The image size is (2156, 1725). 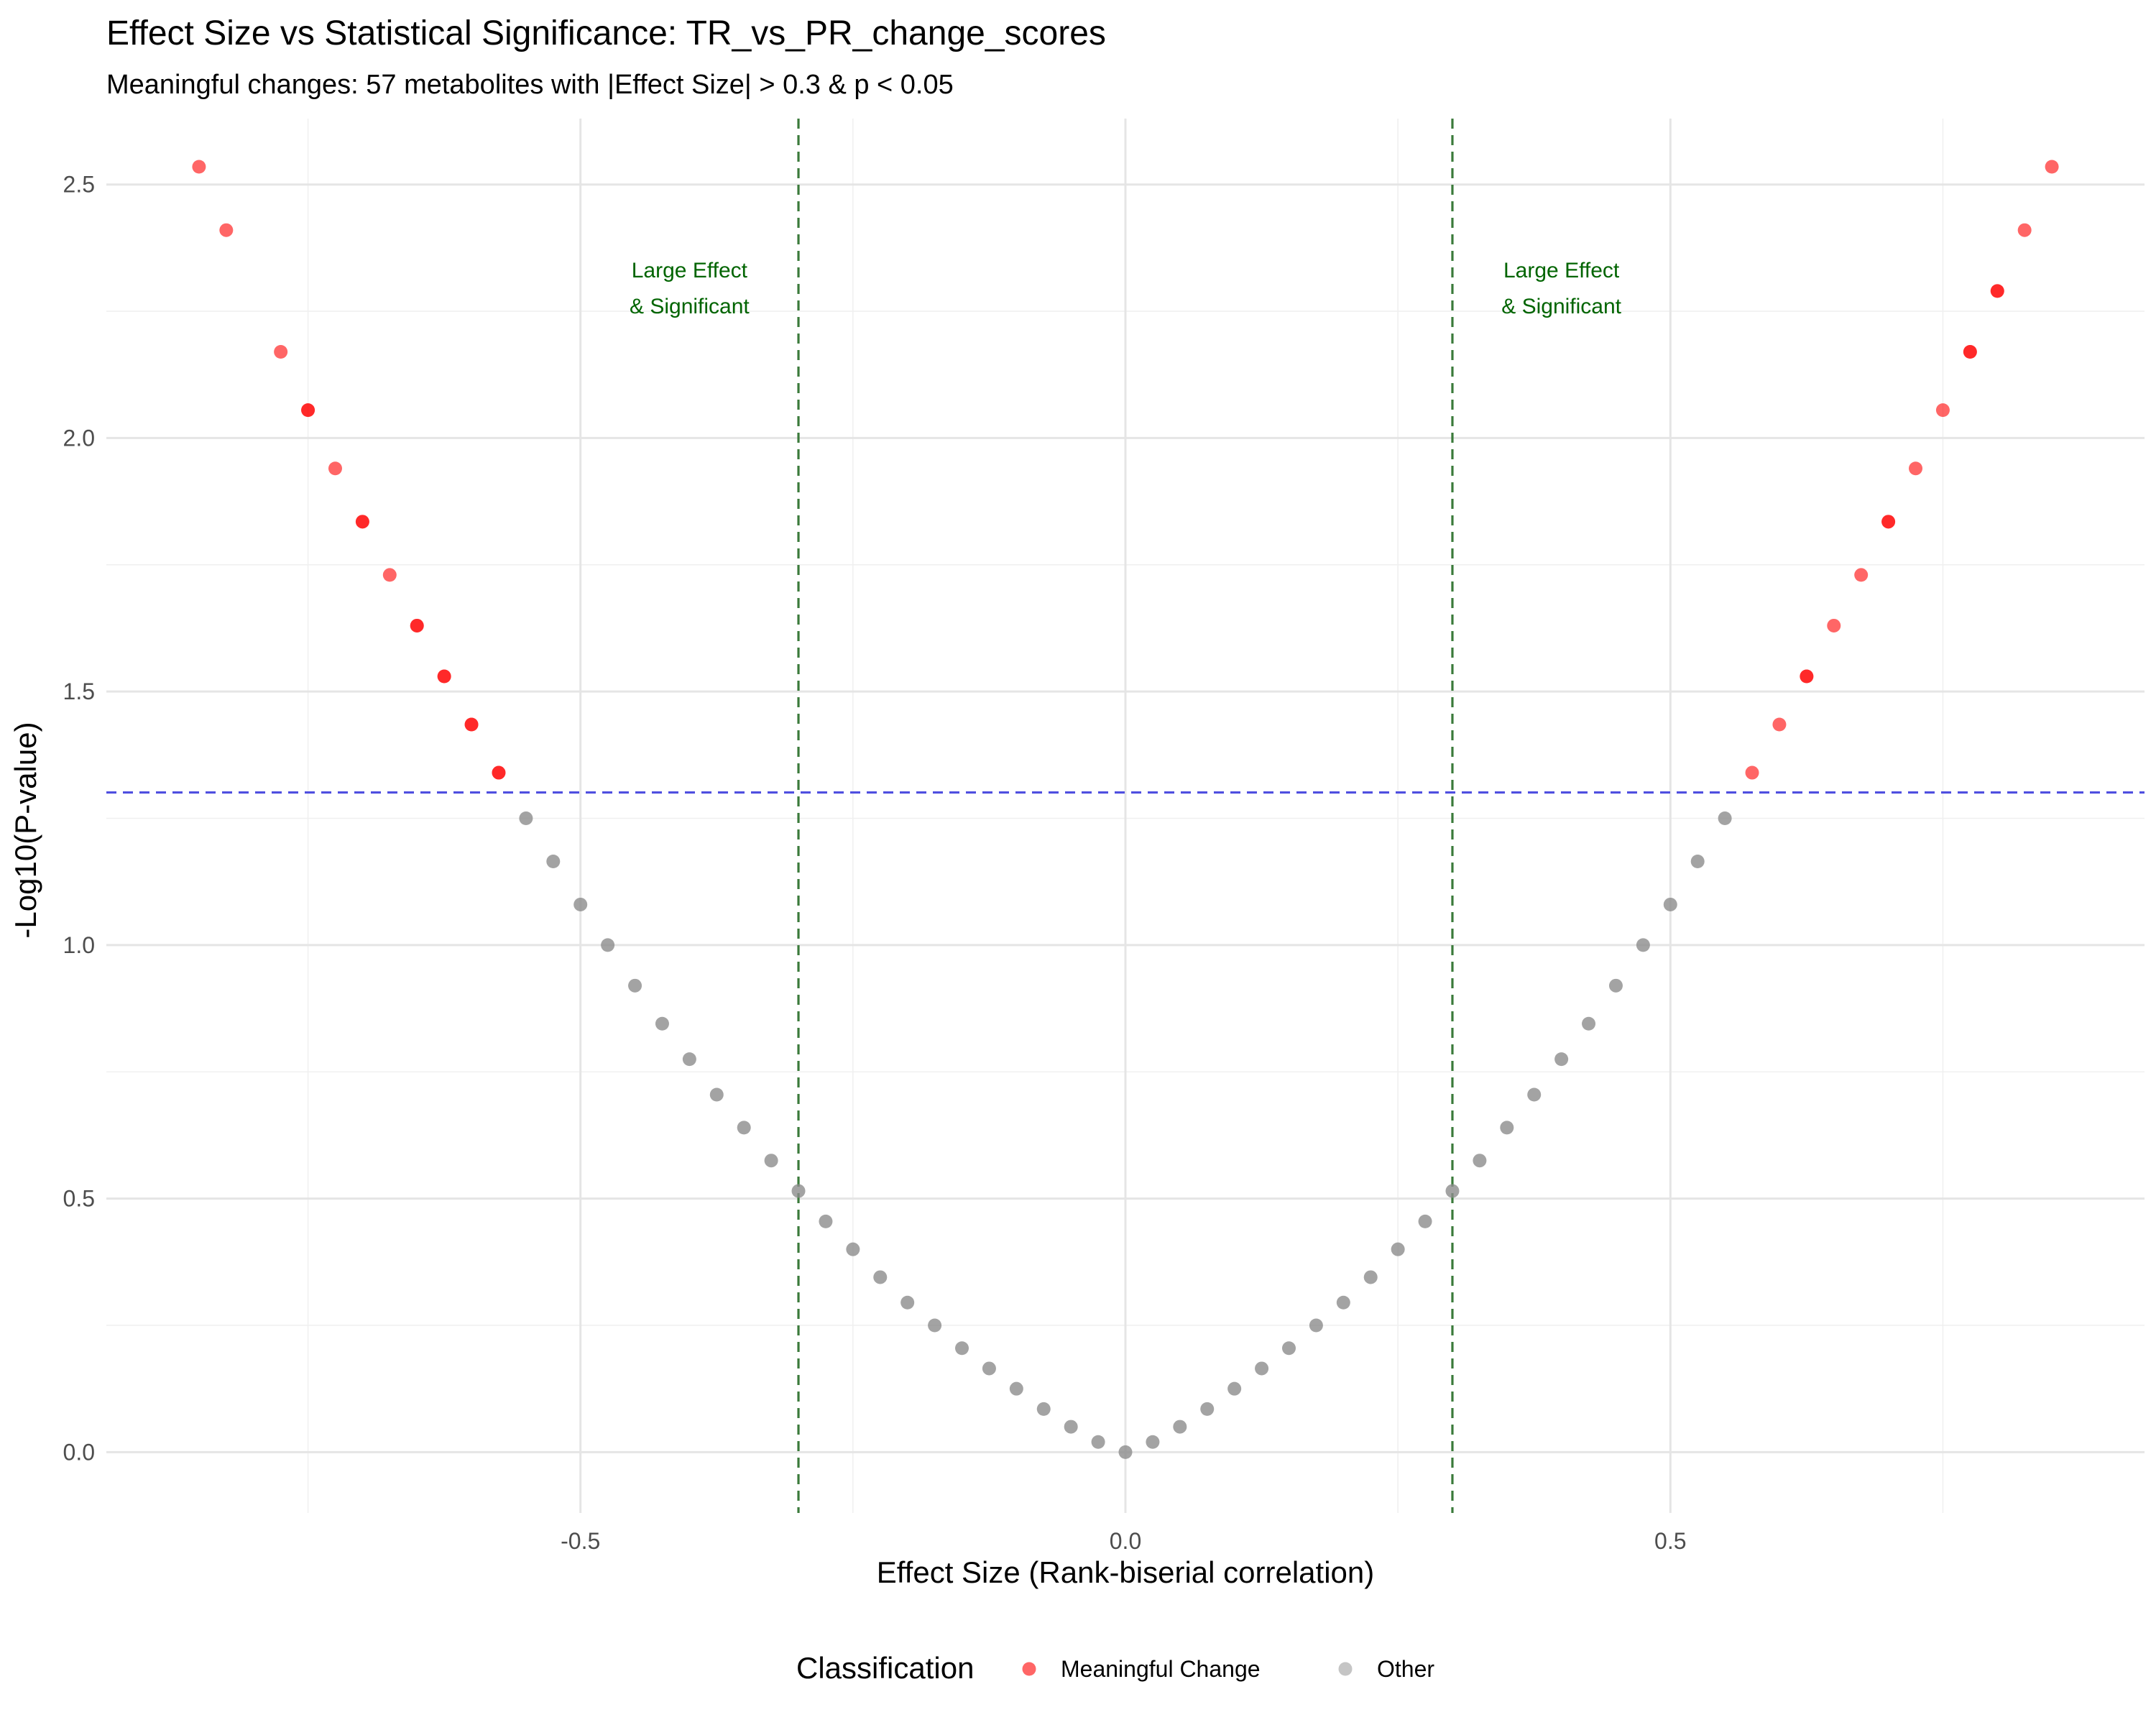 I want to click on y-tick-label: 2.0, so click(x=79, y=438).